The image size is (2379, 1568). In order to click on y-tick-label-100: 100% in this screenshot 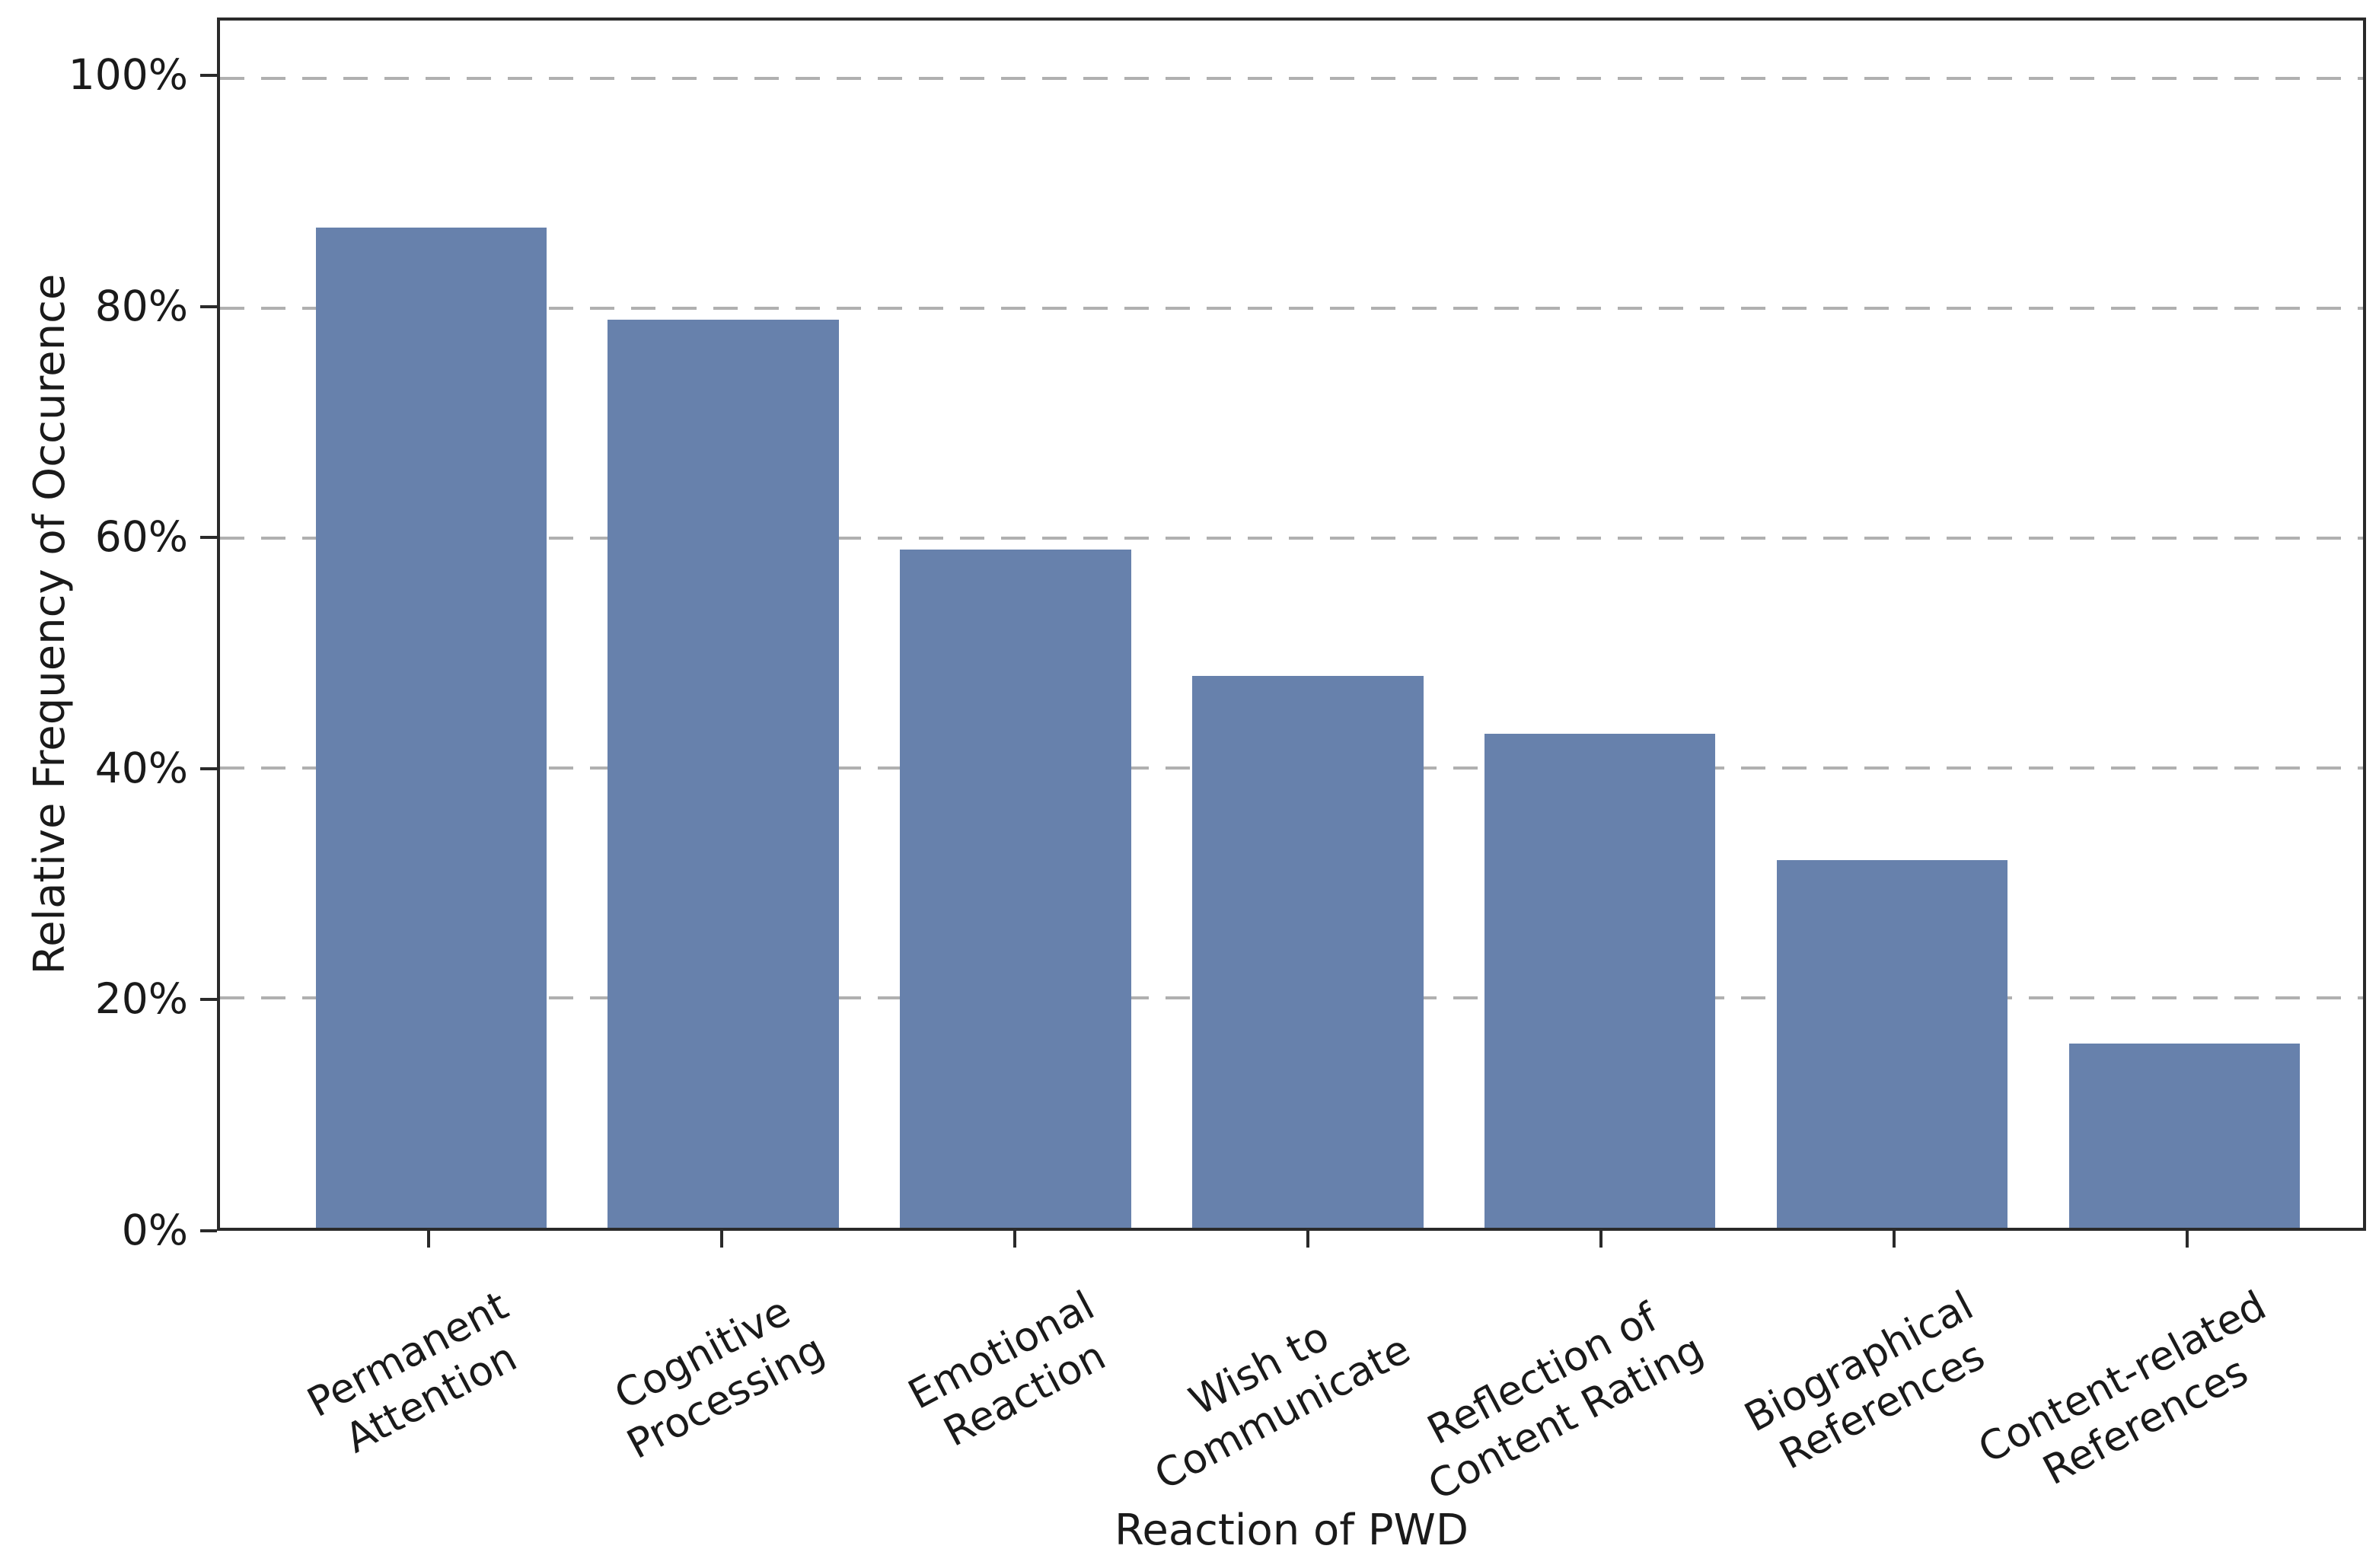, I will do `click(128, 74)`.